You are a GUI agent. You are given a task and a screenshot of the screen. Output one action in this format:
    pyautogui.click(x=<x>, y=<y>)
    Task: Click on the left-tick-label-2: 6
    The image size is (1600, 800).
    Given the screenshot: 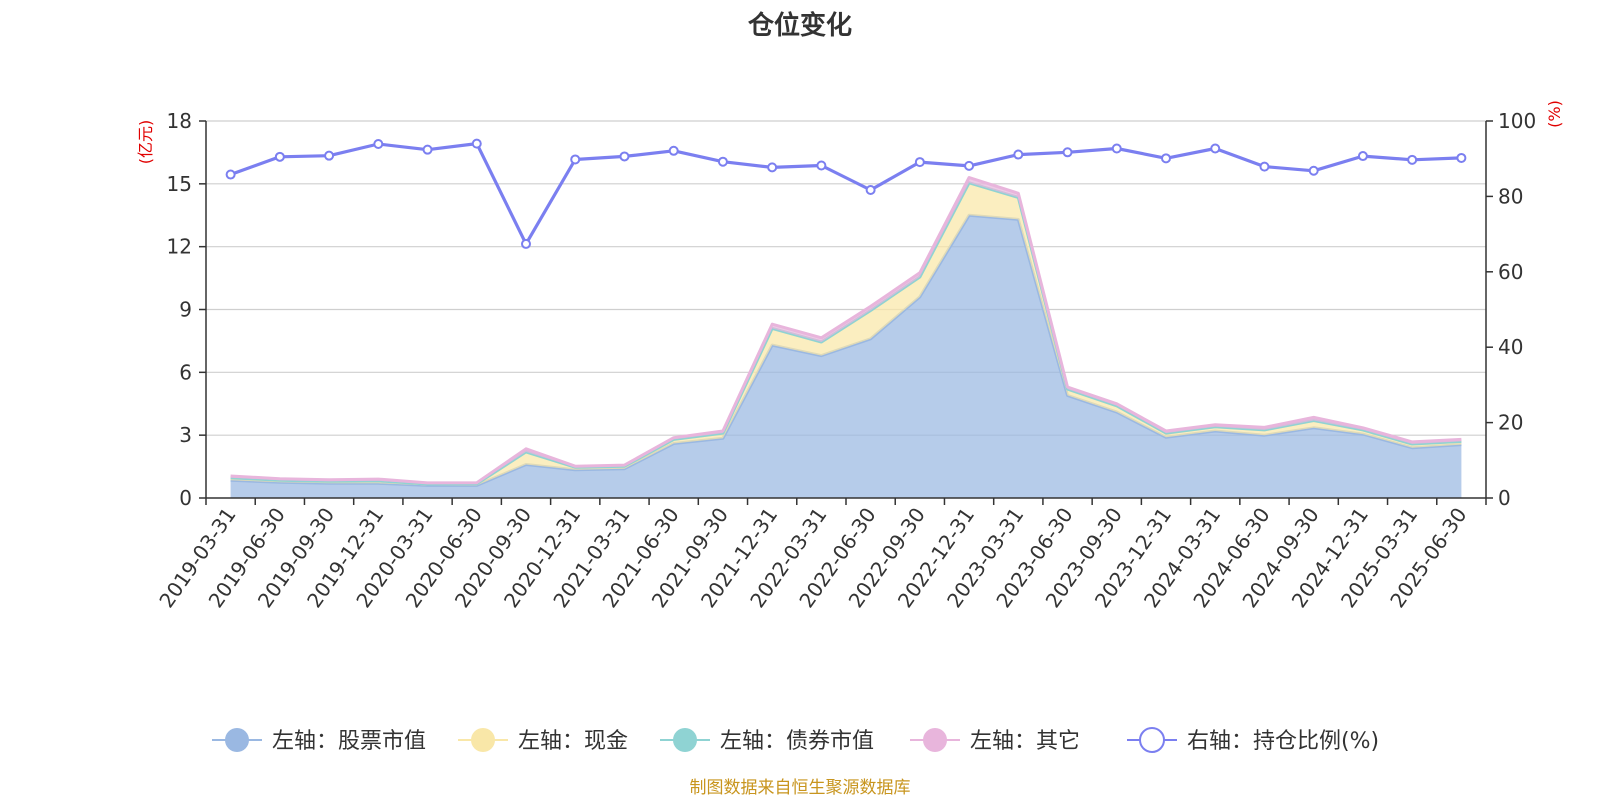 What is the action you would take?
    pyautogui.click(x=185, y=372)
    